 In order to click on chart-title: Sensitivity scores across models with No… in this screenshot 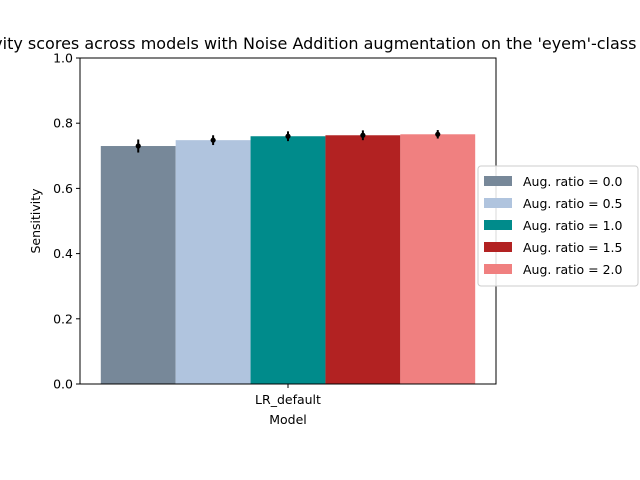, I will do `click(318, 43)`.